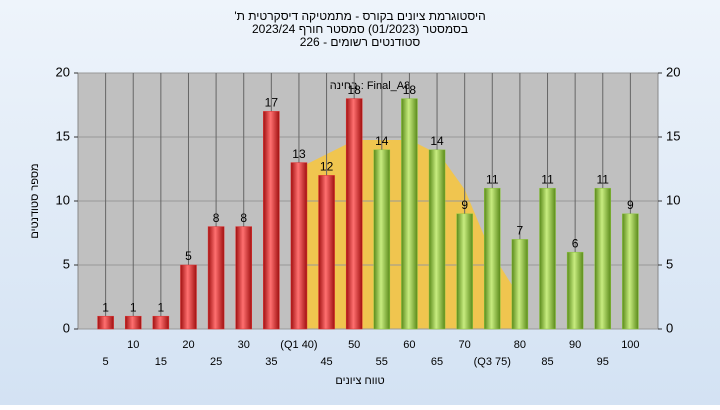 This screenshot has width=720, height=410. What do you see at coordinates (326, 362) in the screenshot?
I see `x-tick-label: 45` at bounding box center [326, 362].